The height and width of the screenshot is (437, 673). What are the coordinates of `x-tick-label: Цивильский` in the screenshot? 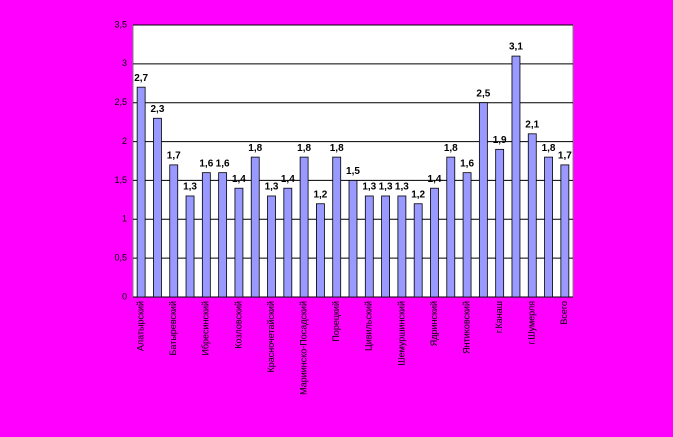 It's located at (369, 326).